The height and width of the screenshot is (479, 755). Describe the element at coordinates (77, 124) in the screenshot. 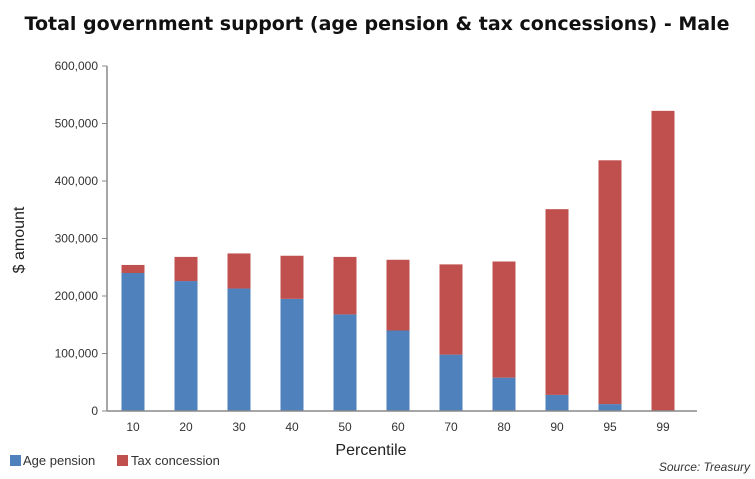

I see `y-tick-label: 500,000` at that location.